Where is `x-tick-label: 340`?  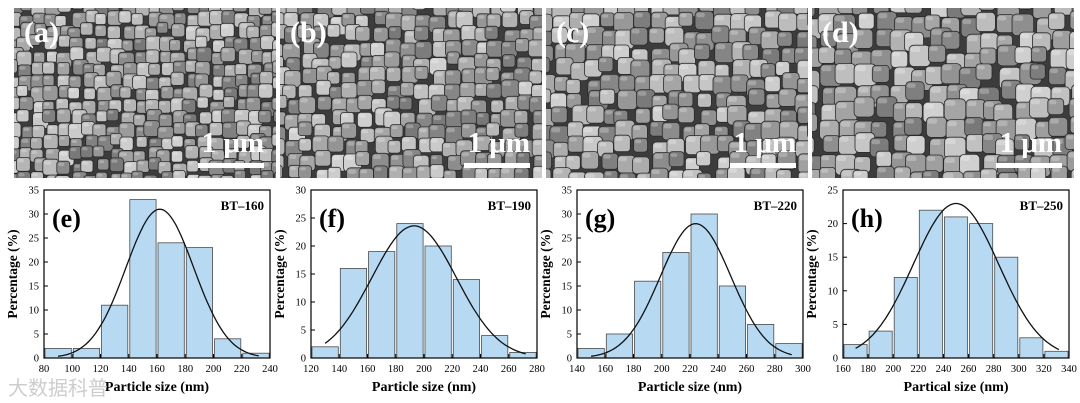 x-tick-label: 340 is located at coordinates (1069, 369).